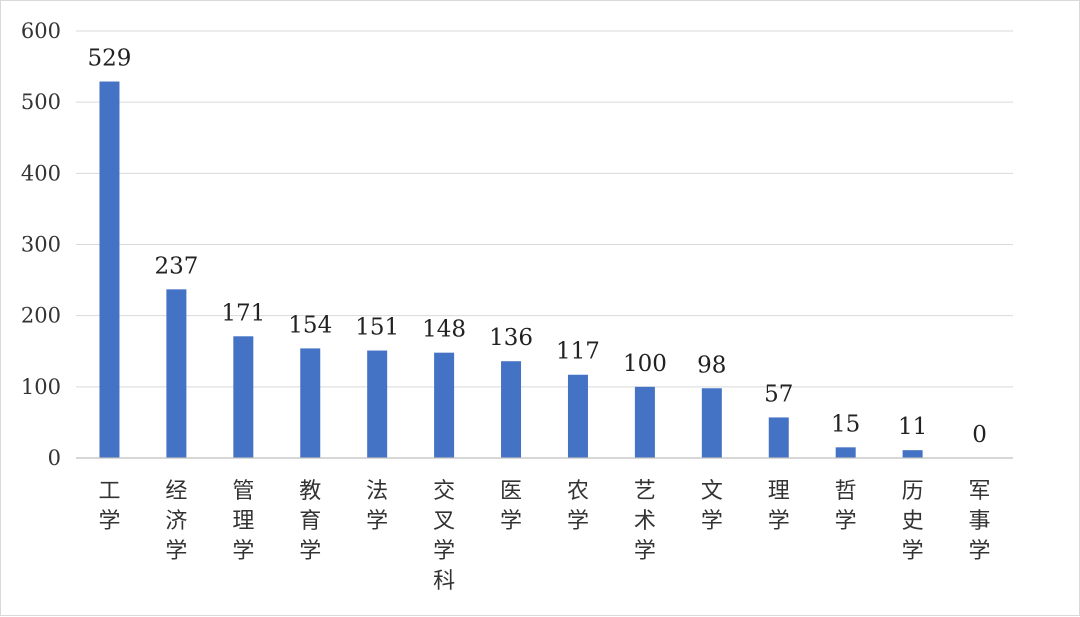  What do you see at coordinates (444, 521) in the screenshot?
I see `x-category-char: 叉` at bounding box center [444, 521].